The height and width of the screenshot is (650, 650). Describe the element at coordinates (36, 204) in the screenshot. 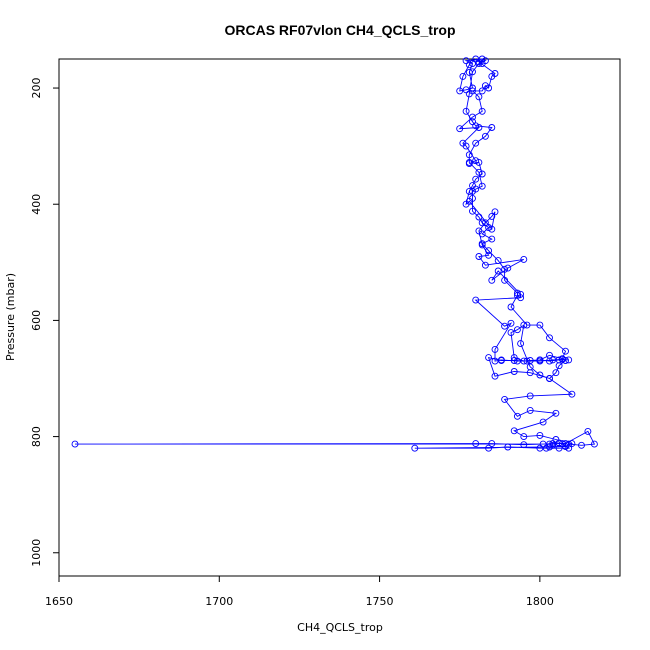

I see `y-tick-label: 400` at that location.